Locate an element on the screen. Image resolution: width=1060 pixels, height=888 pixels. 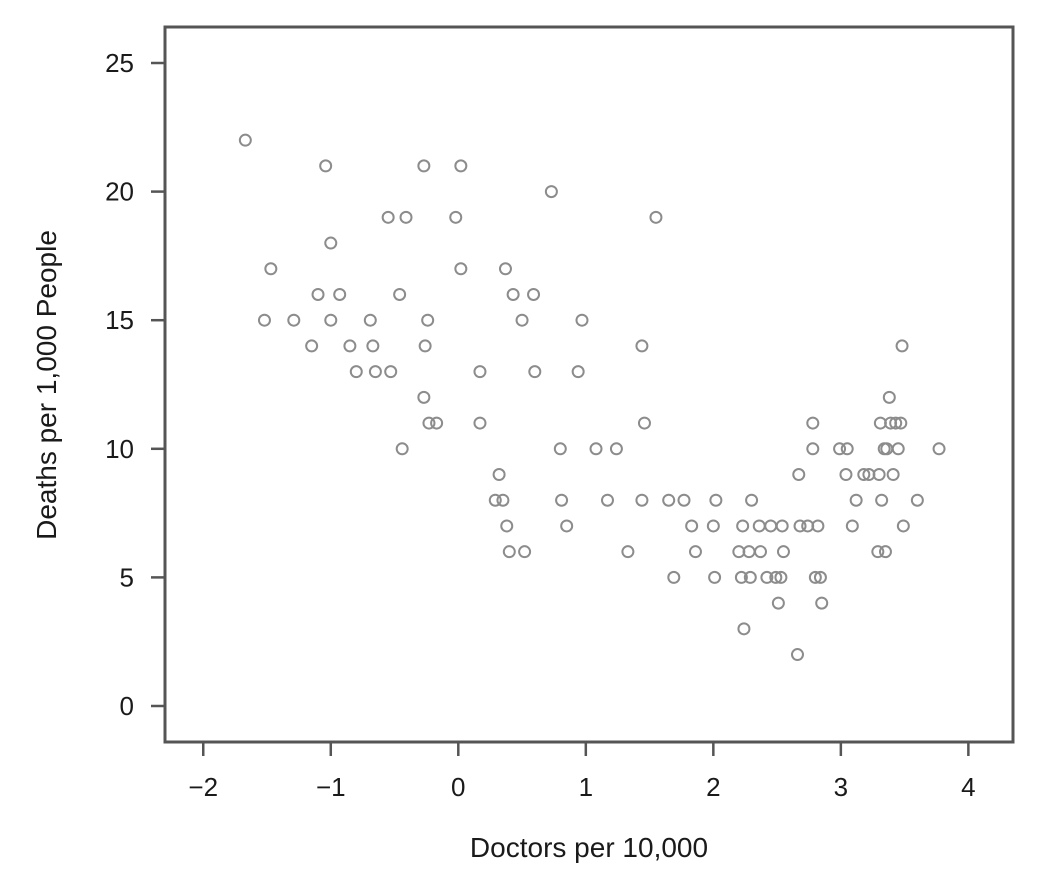
x-tick-label: 0 is located at coordinates (458, 787).